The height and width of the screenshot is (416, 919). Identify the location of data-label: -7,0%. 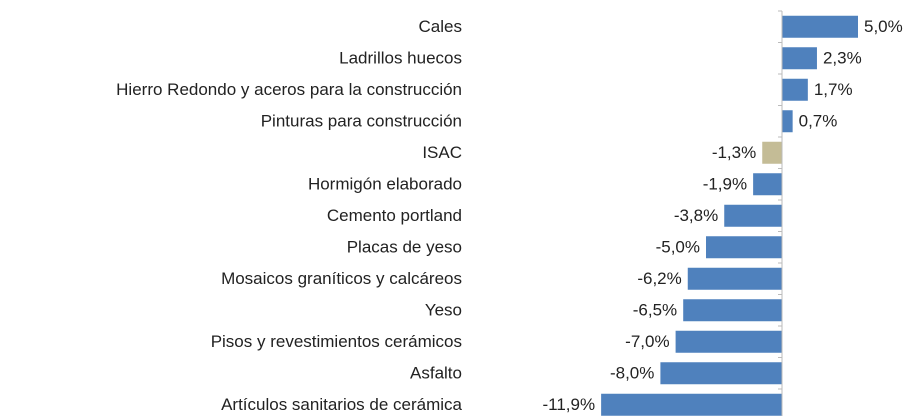
(647, 341).